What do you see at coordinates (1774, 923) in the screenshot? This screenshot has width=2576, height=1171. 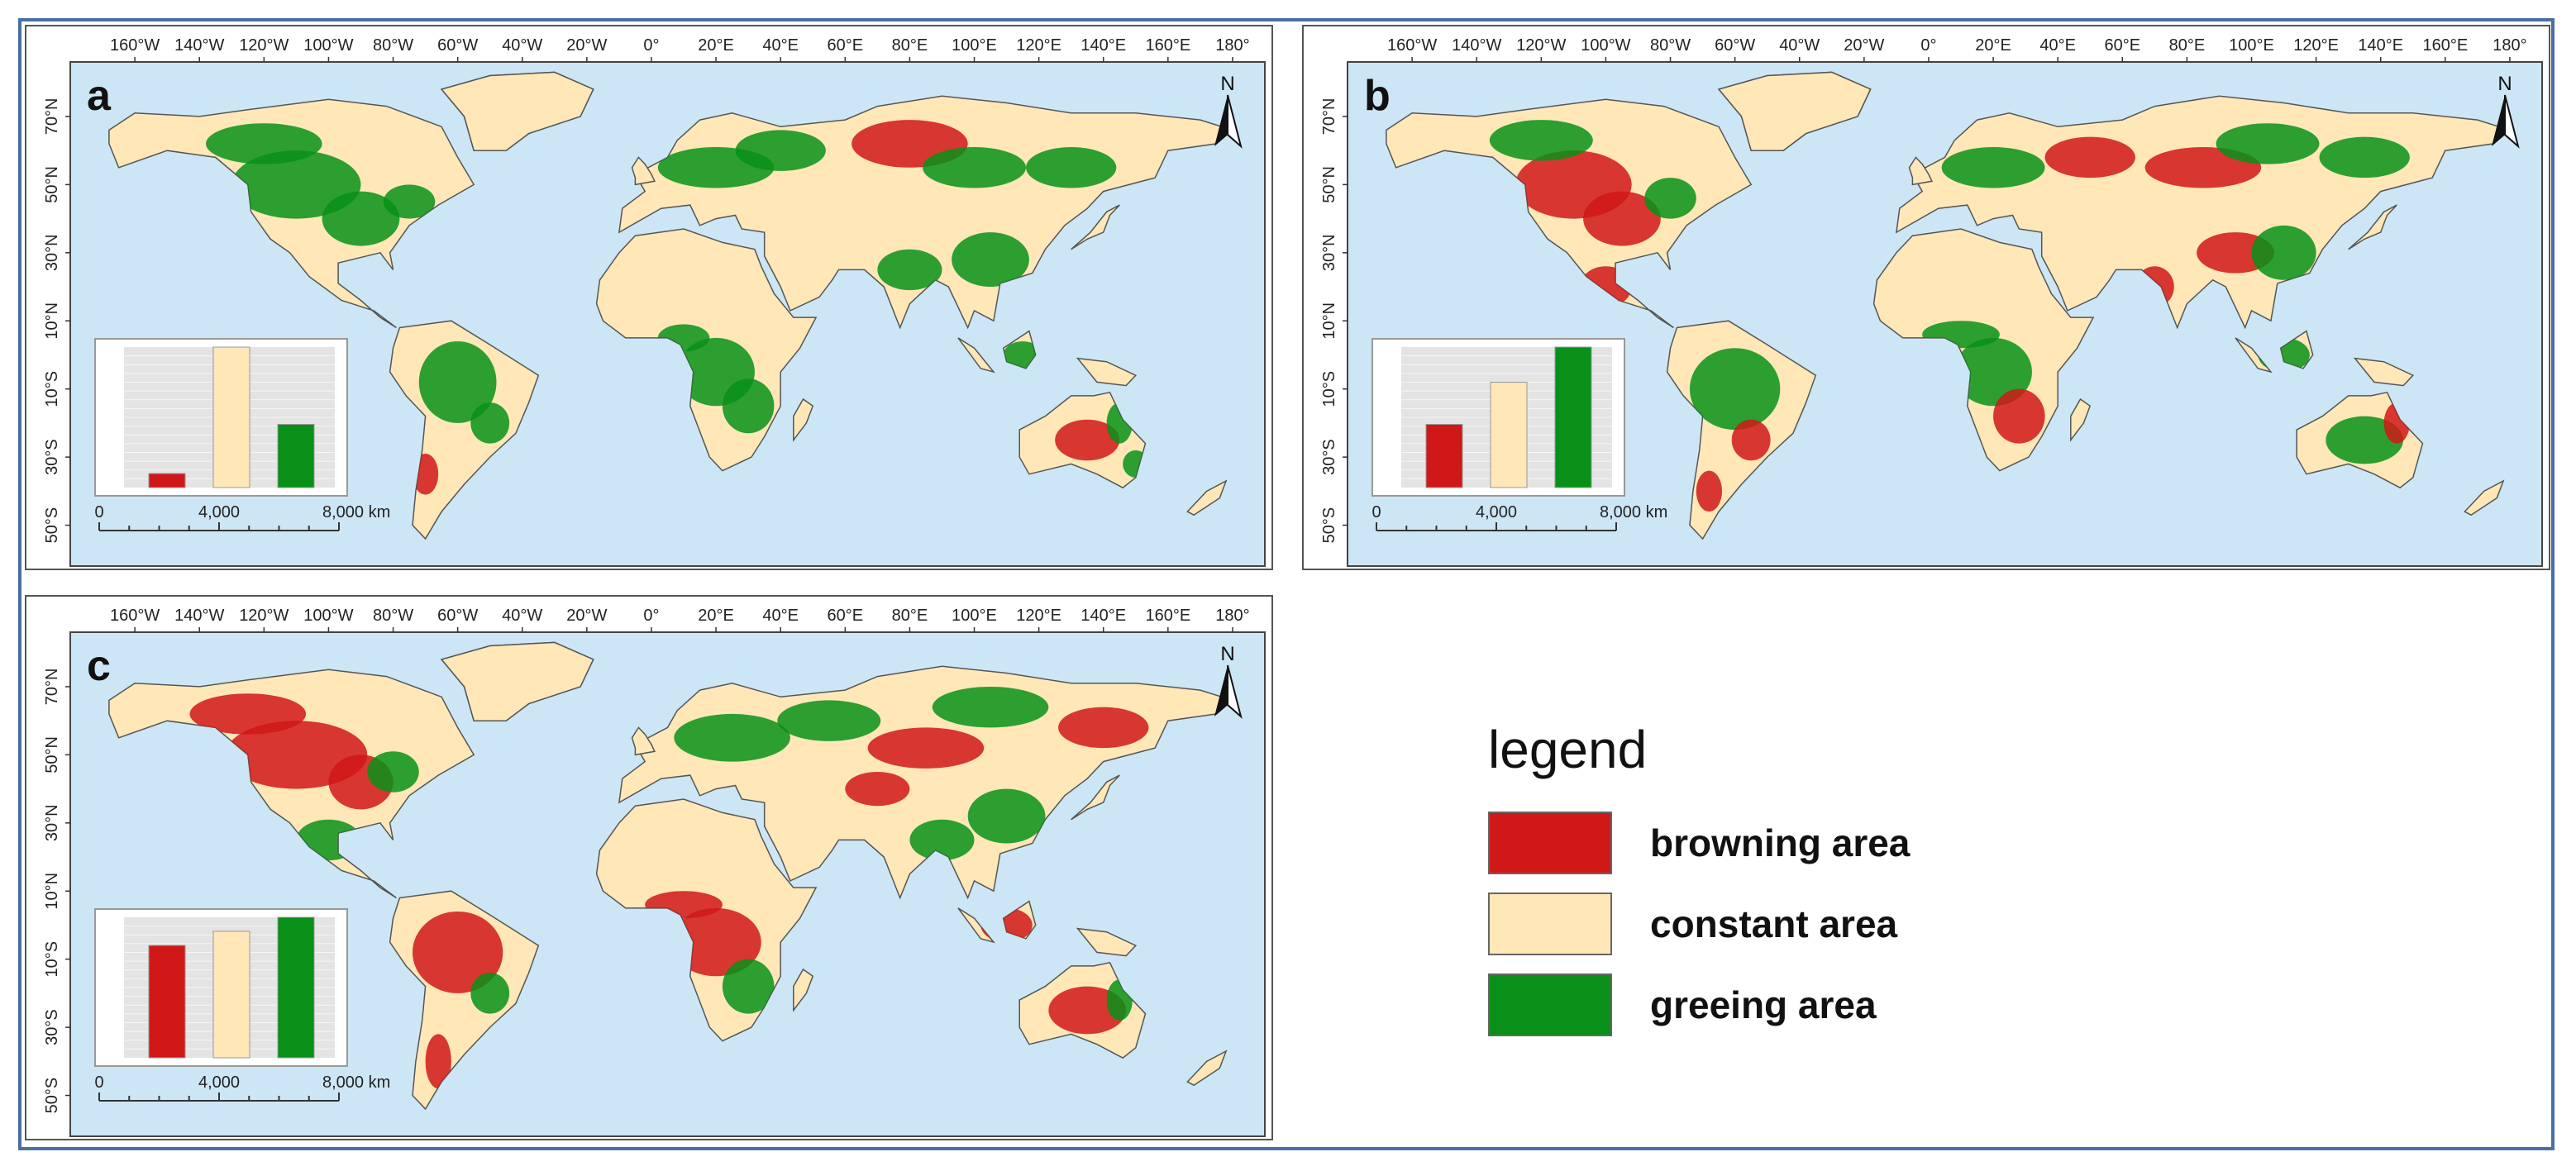 I see `legend-label-constant: constant area` at bounding box center [1774, 923].